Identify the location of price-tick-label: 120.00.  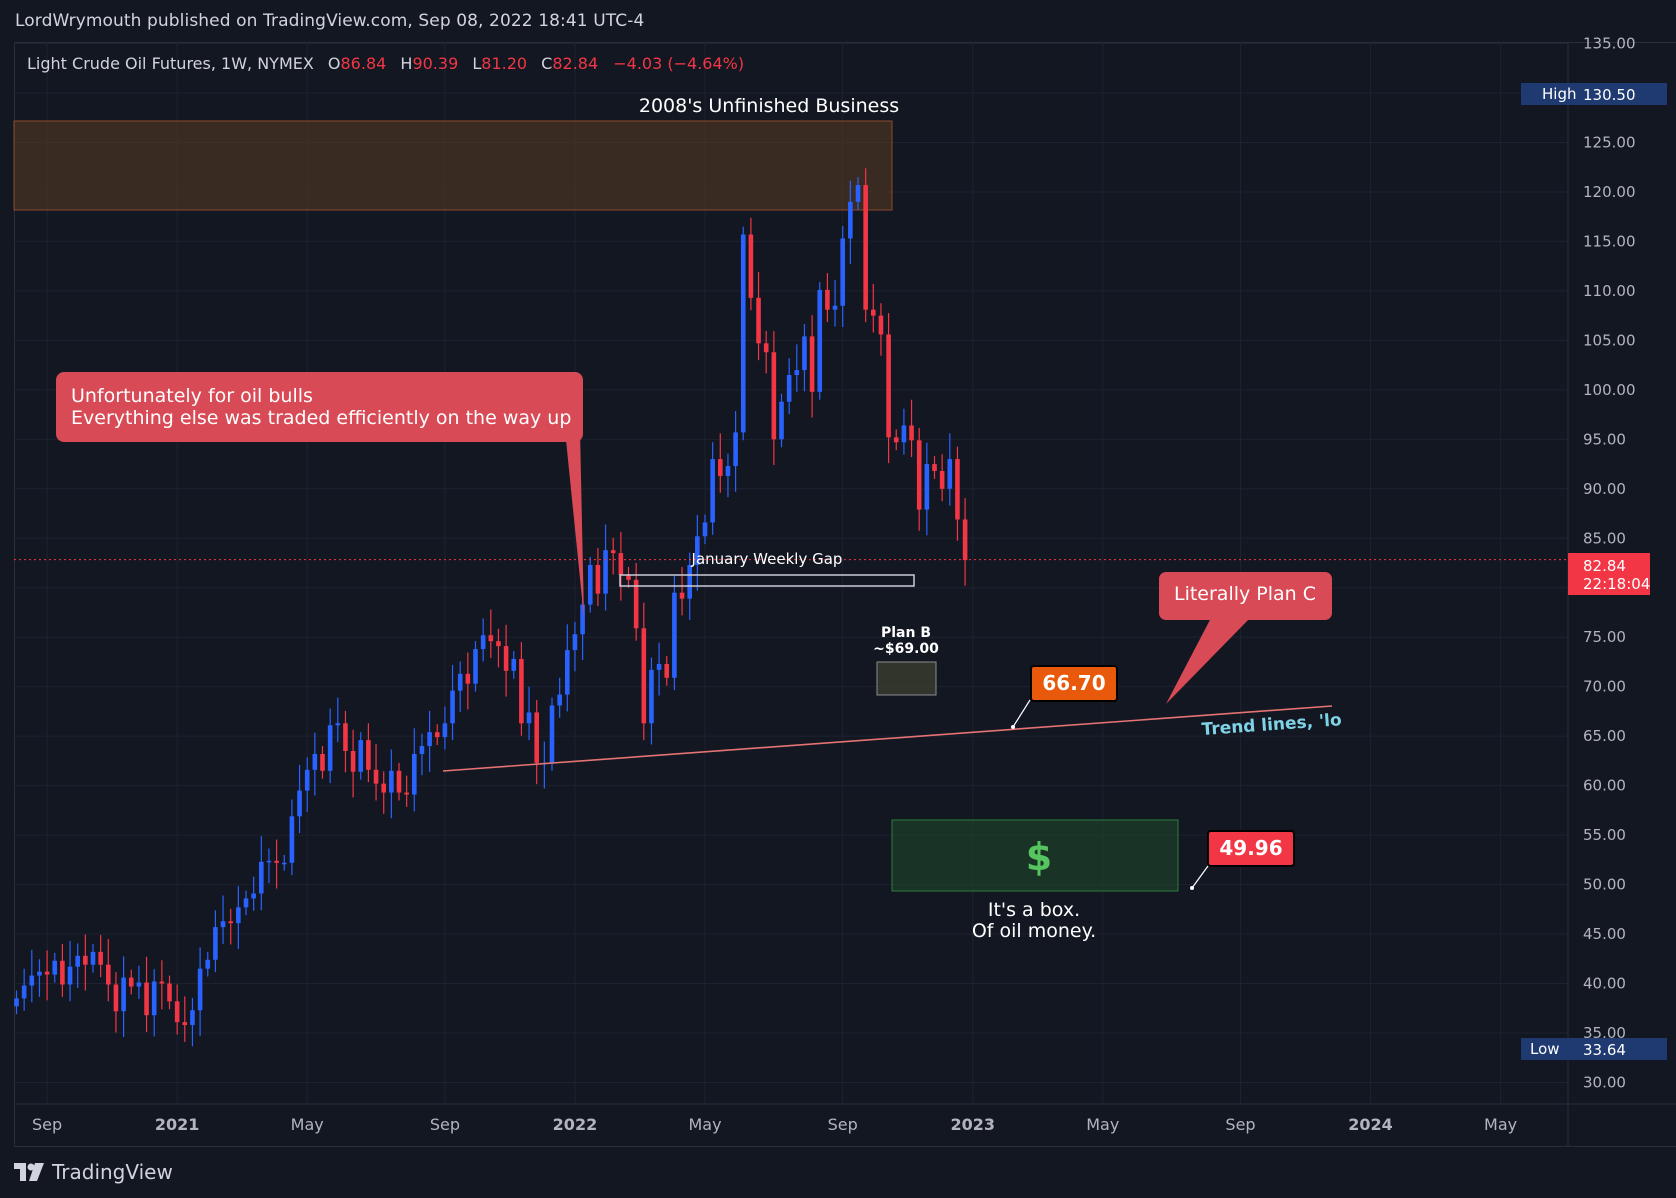
(1609, 192).